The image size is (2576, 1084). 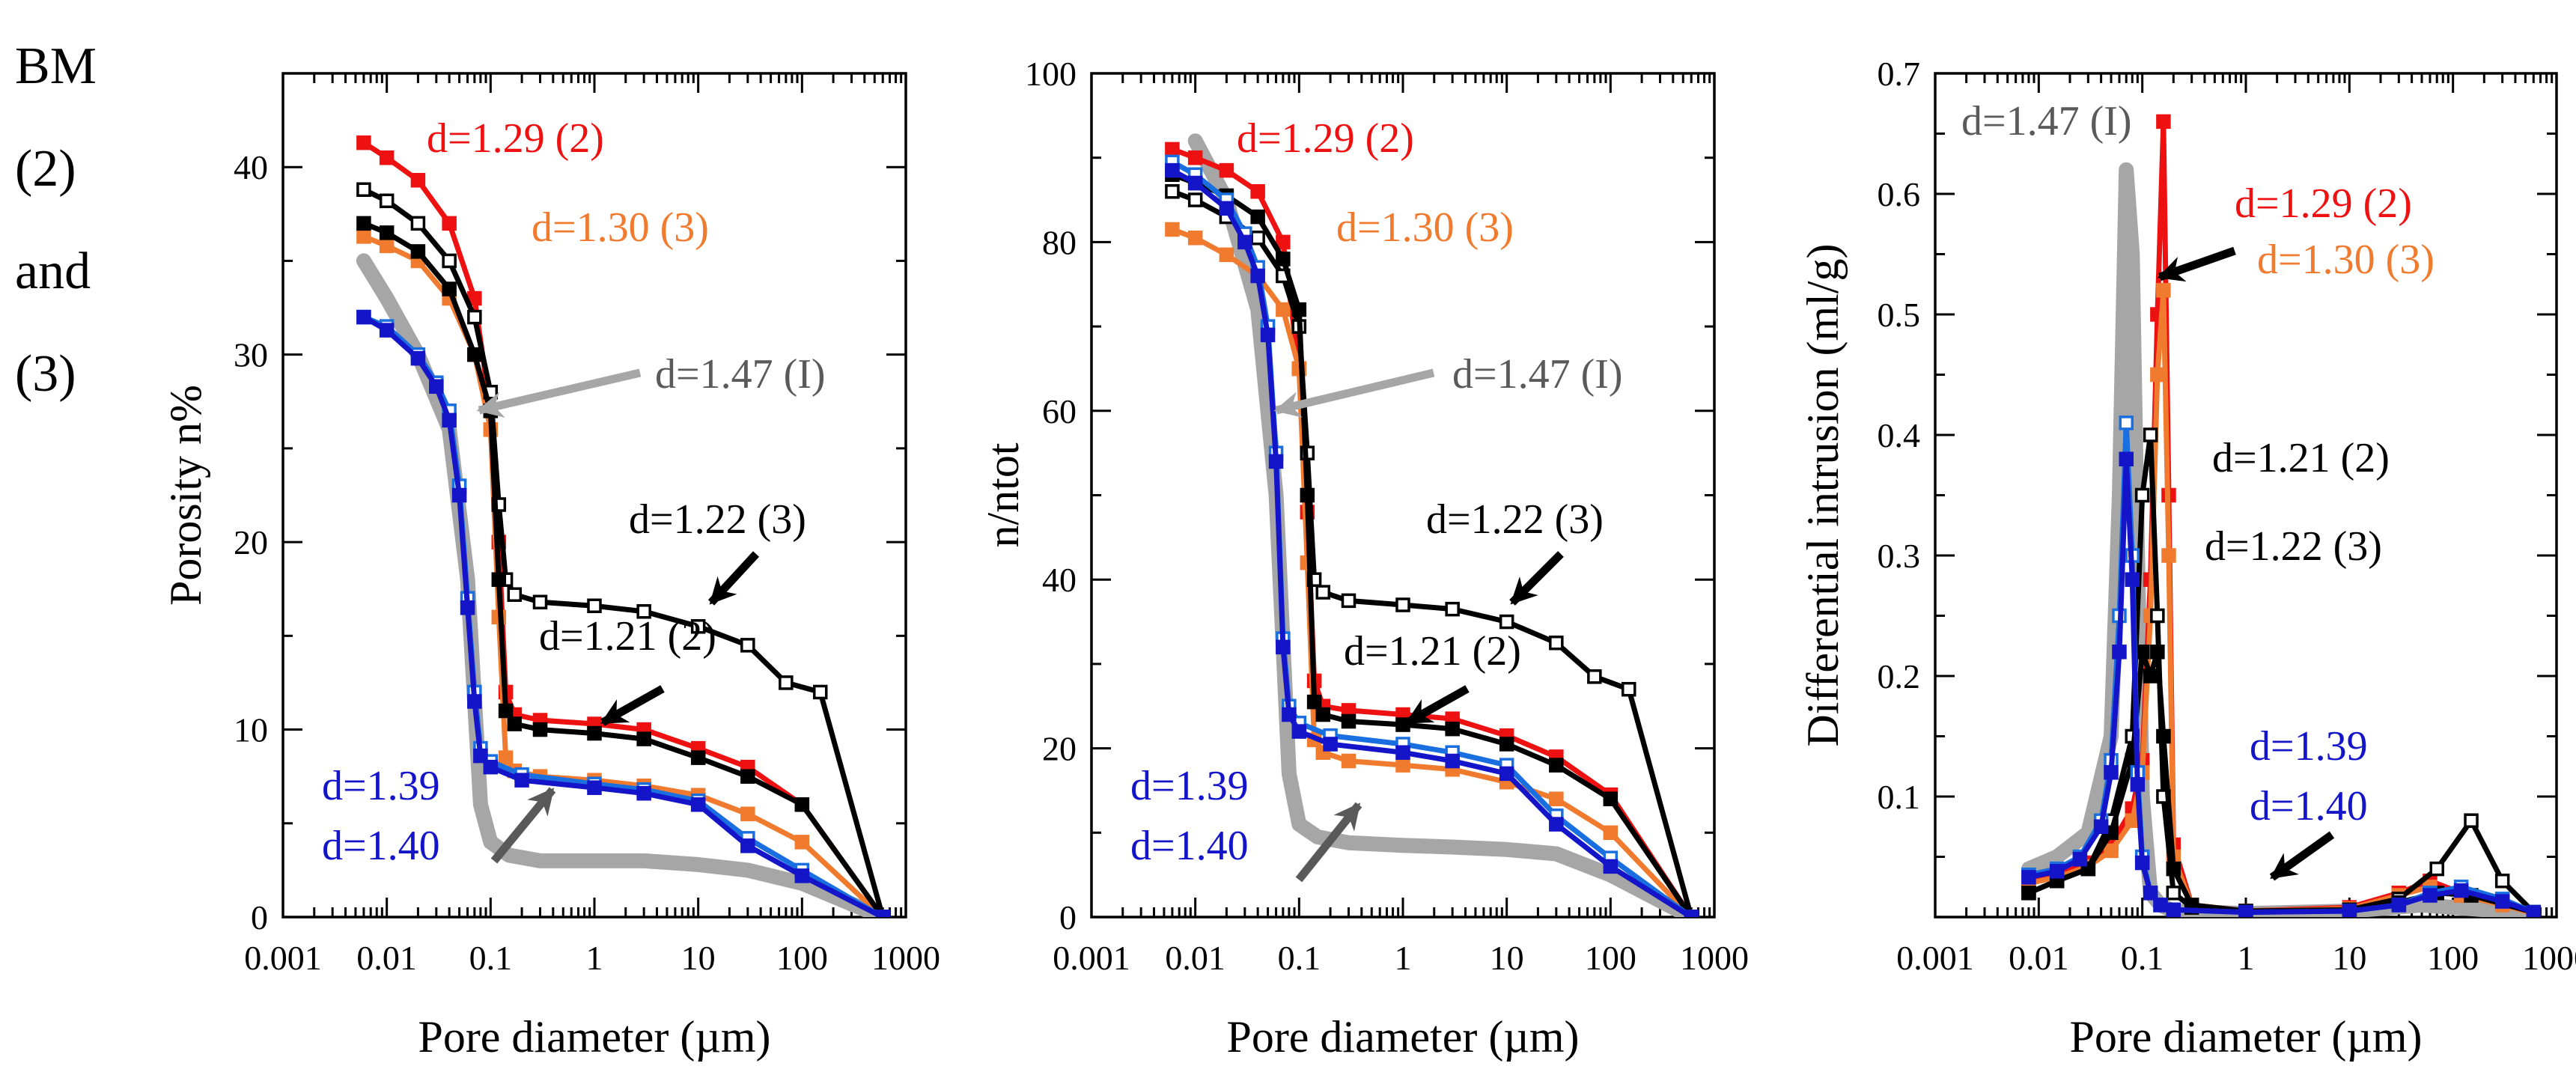 What do you see at coordinates (1900, 435) in the screenshot?
I see `y-tick-label: 0.4` at bounding box center [1900, 435].